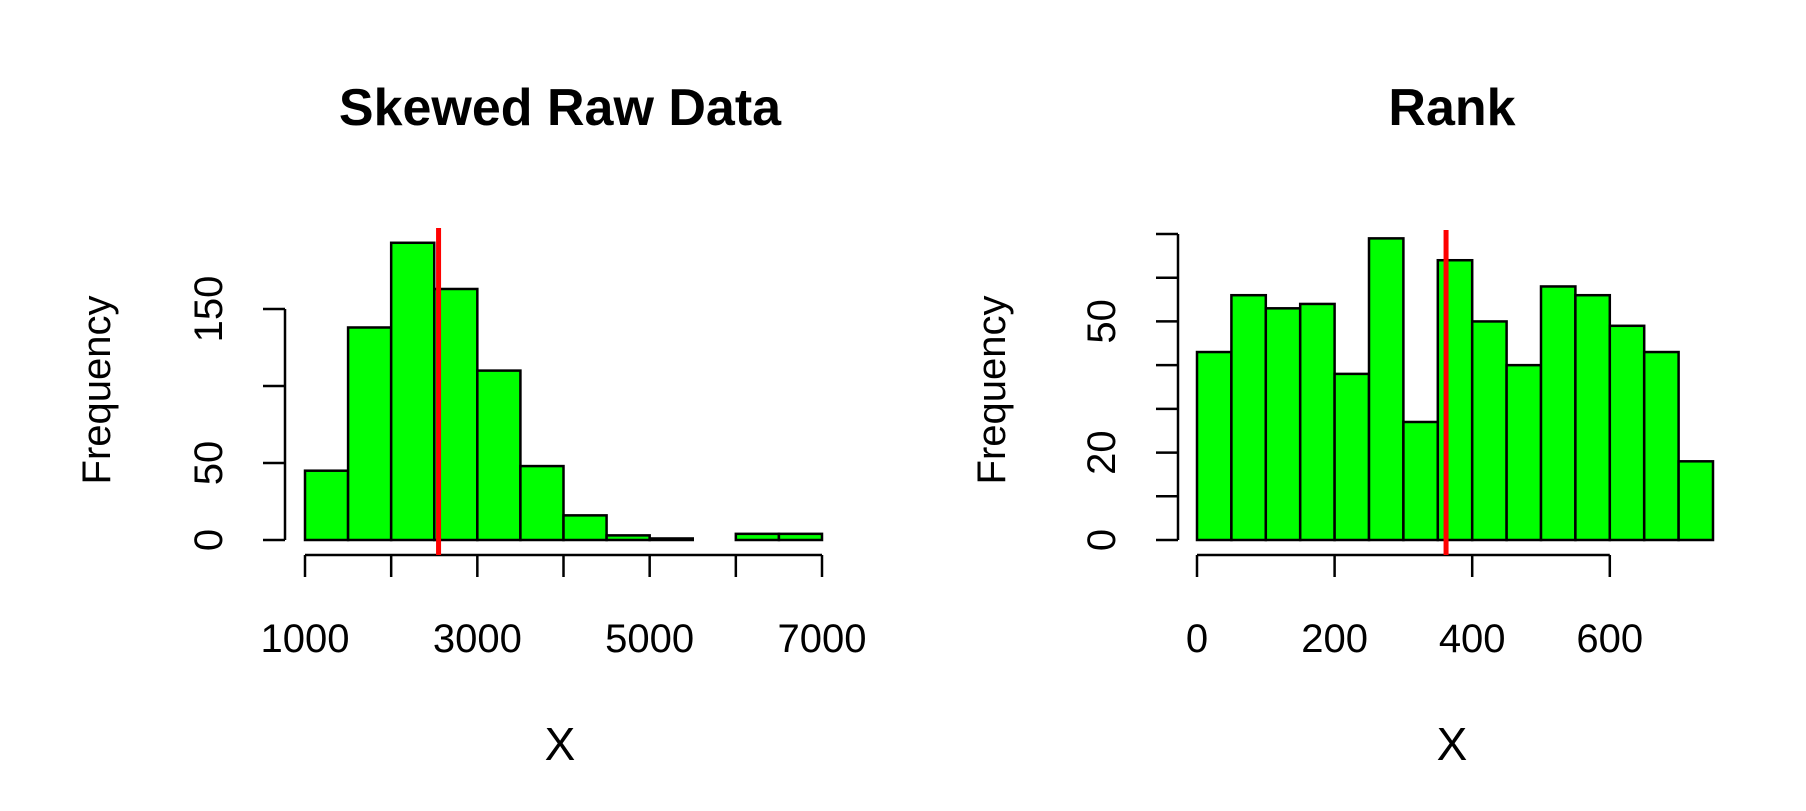  What do you see at coordinates (564, 607) in the screenshot?
I see `x-axis: 1000 3000 5000 7000` at bounding box center [564, 607].